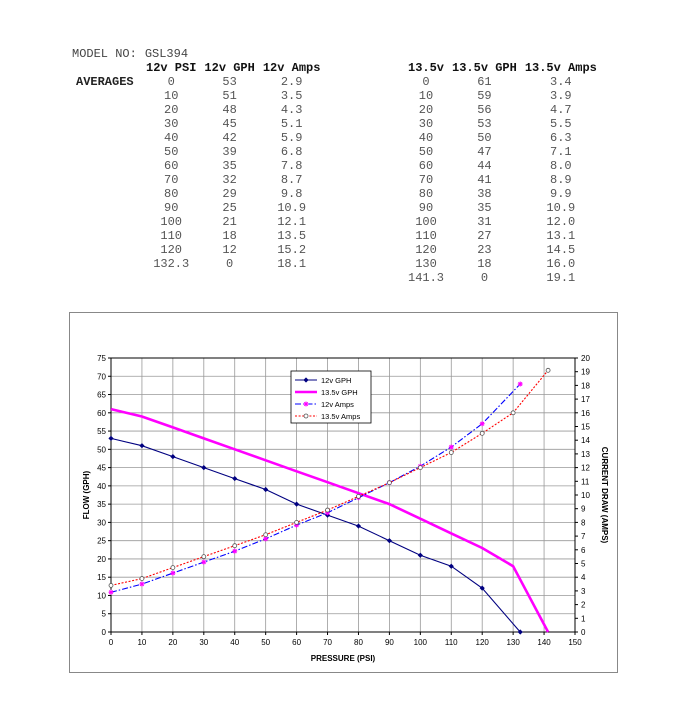  What do you see at coordinates (544, 642) in the screenshot?
I see `x-tick-label: 140` at bounding box center [544, 642].